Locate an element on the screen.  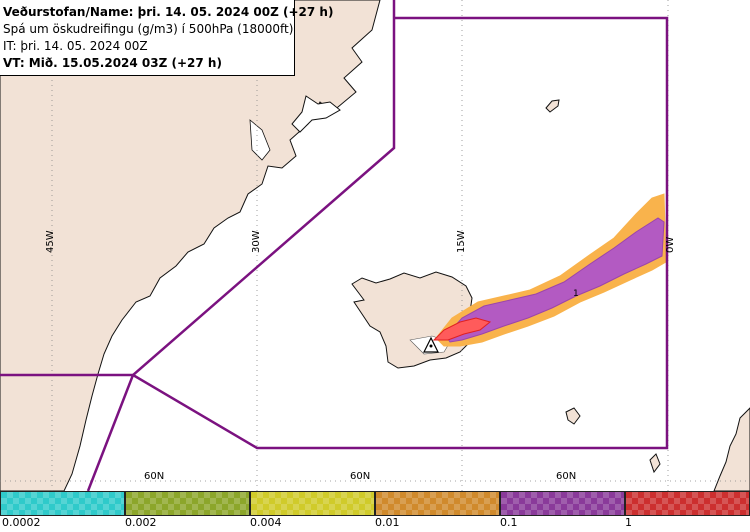
jan-mayen-island is located at coordinates (552, 106).